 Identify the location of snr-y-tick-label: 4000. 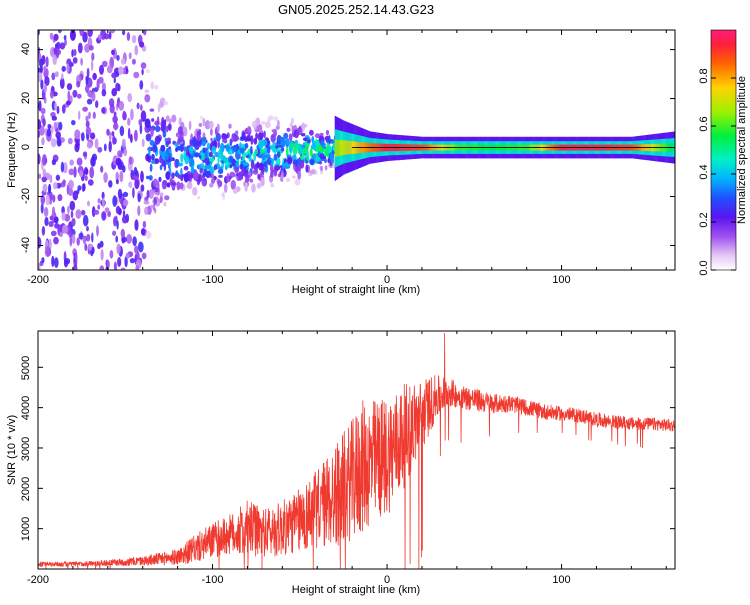
(26, 408).